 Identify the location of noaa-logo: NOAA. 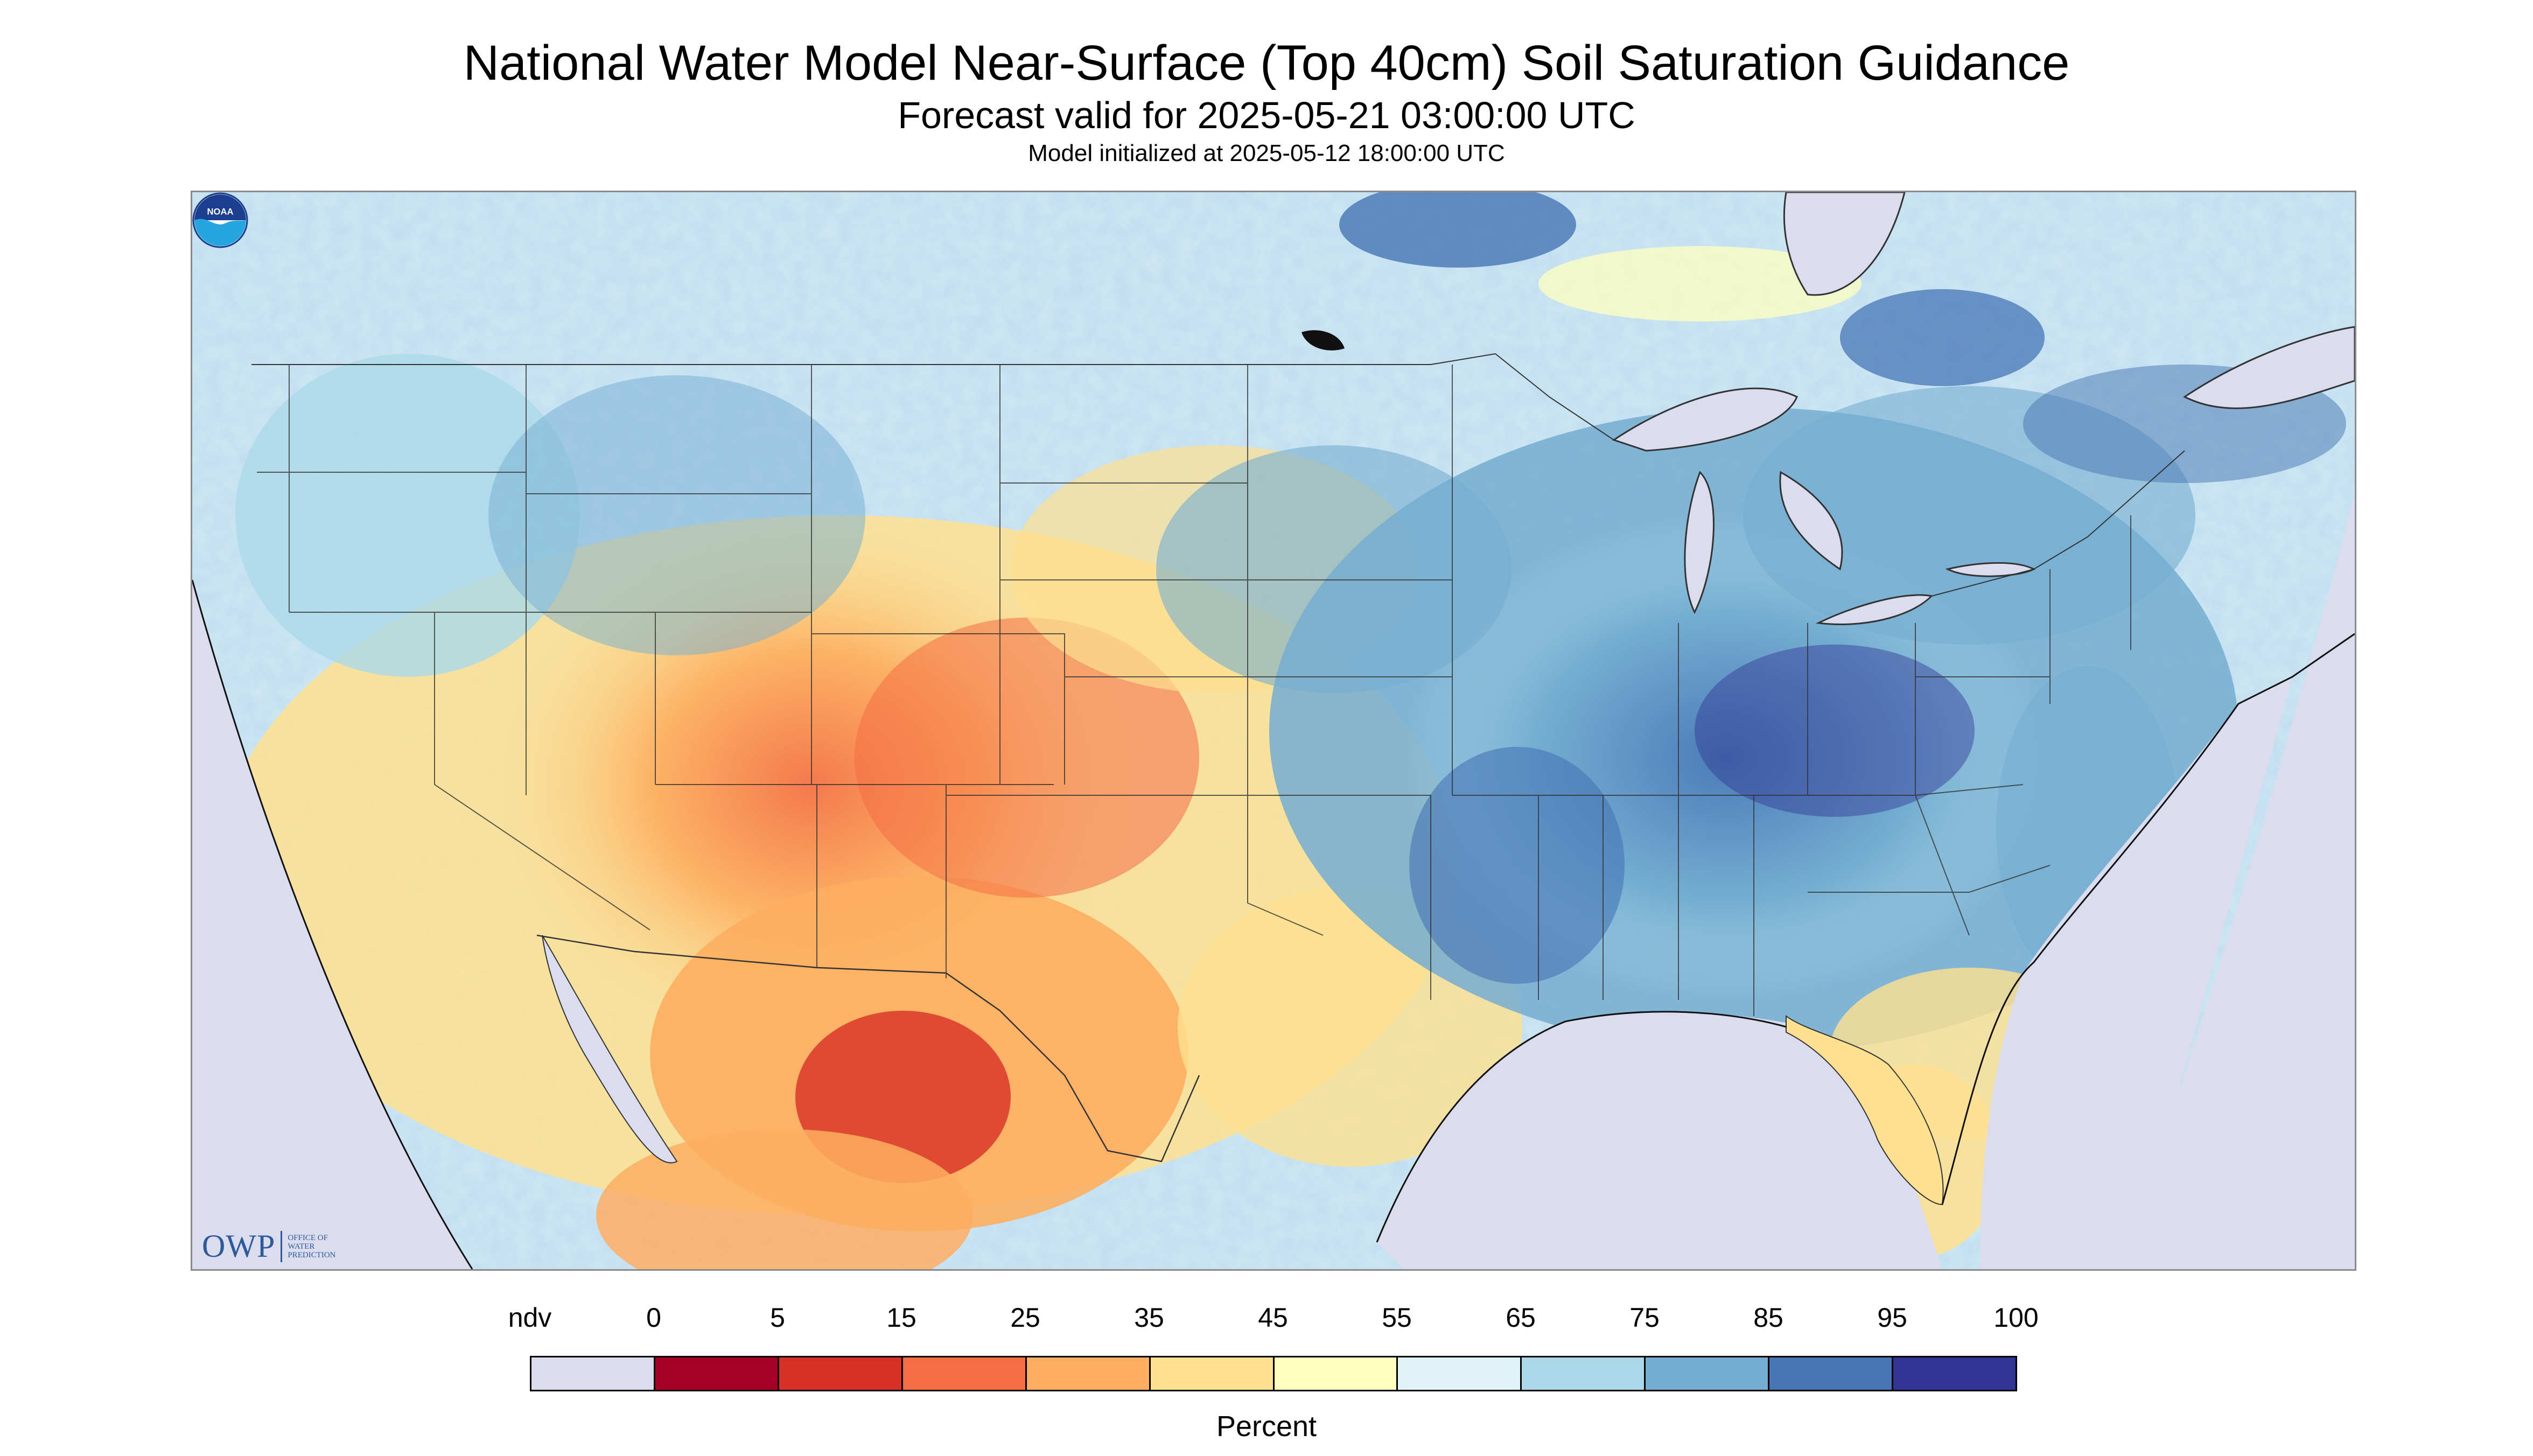
(220, 220).